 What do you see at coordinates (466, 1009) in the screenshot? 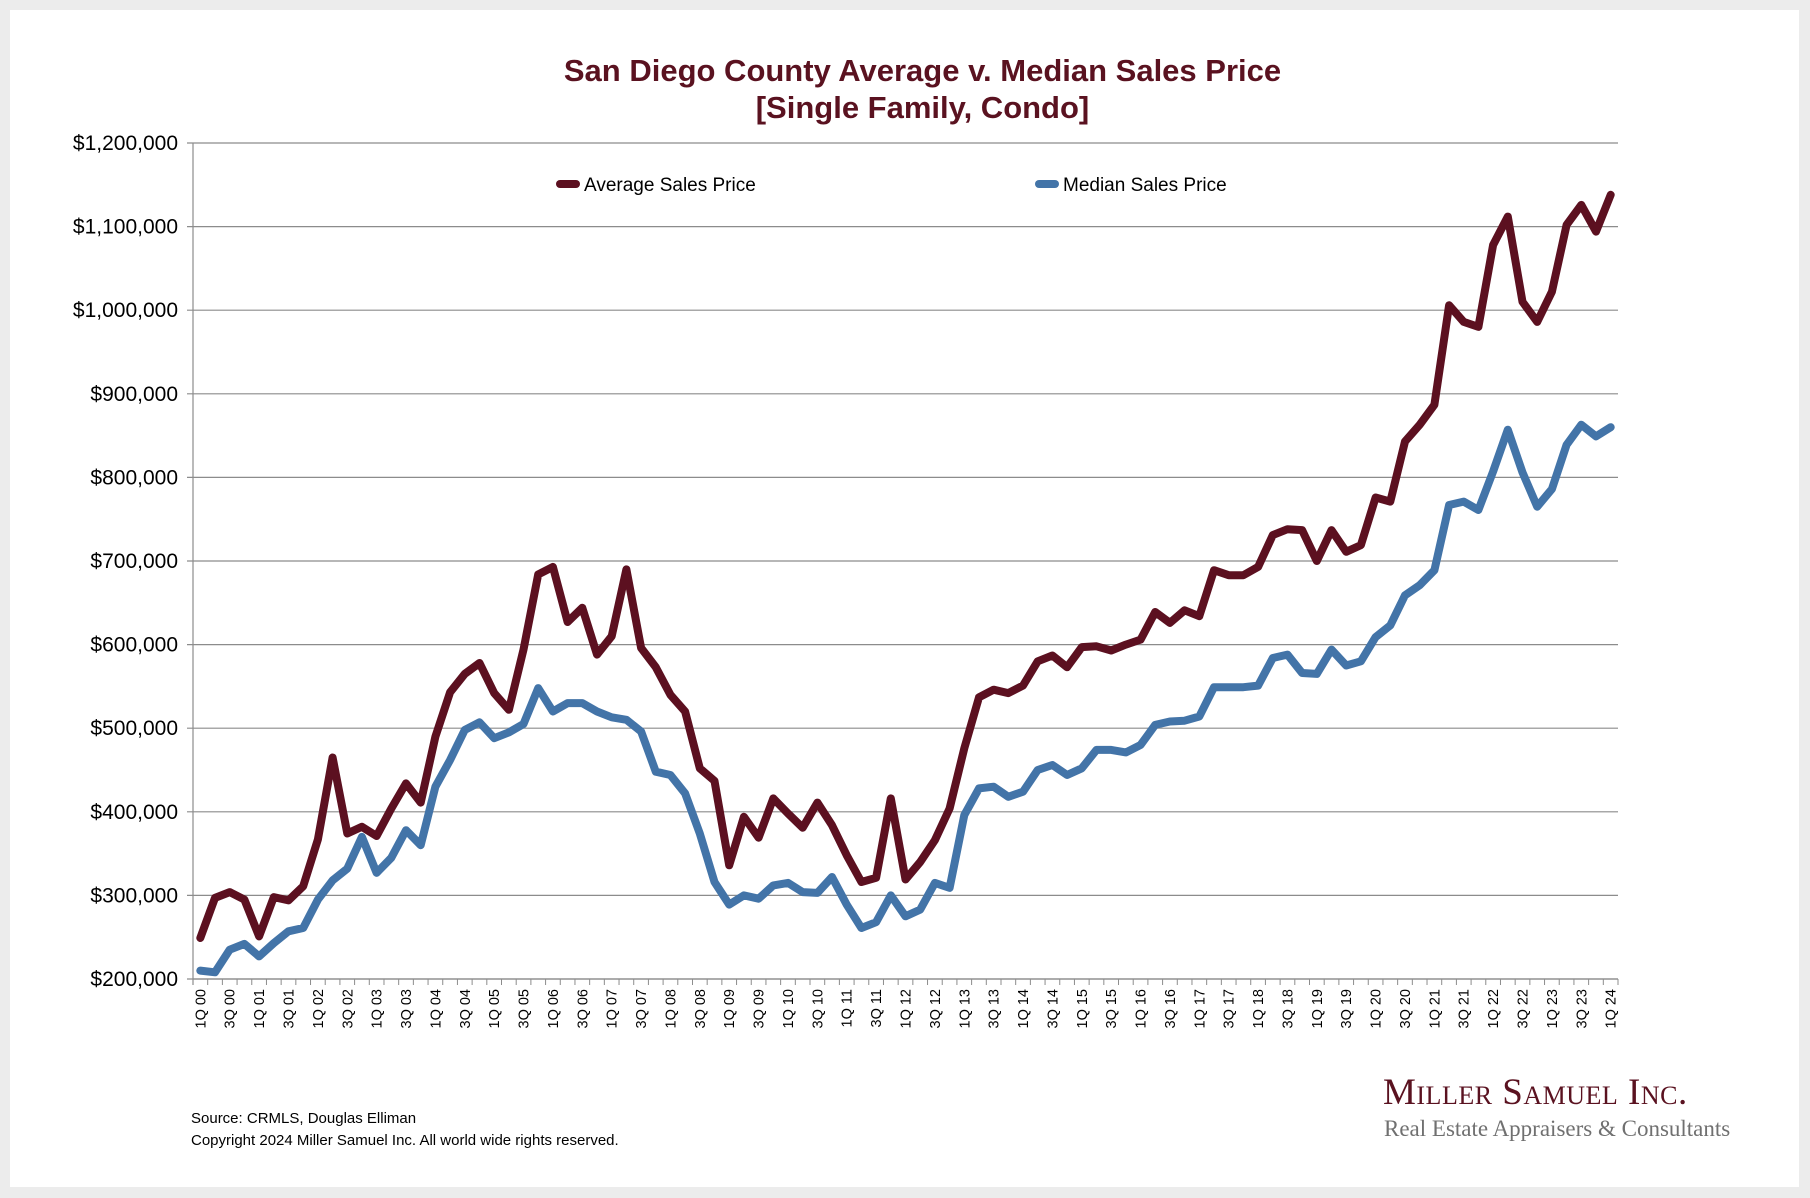
I see `x-tick-label: 3Q 04` at bounding box center [466, 1009].